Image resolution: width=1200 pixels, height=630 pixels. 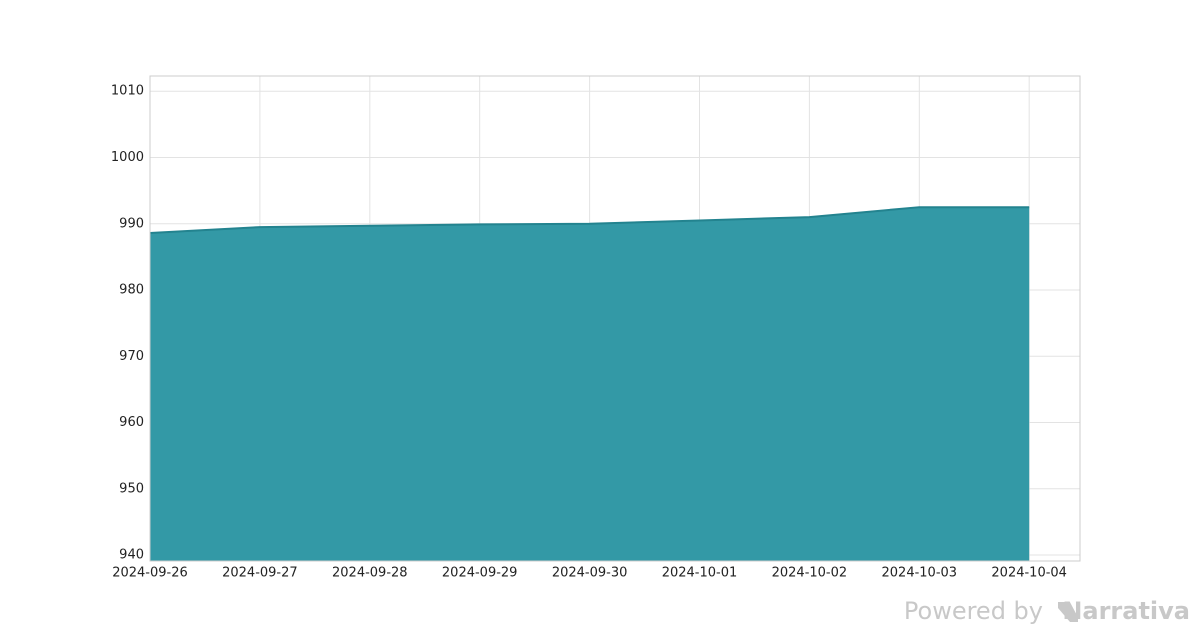 I want to click on y-tick-label: 990, so click(x=131, y=223).